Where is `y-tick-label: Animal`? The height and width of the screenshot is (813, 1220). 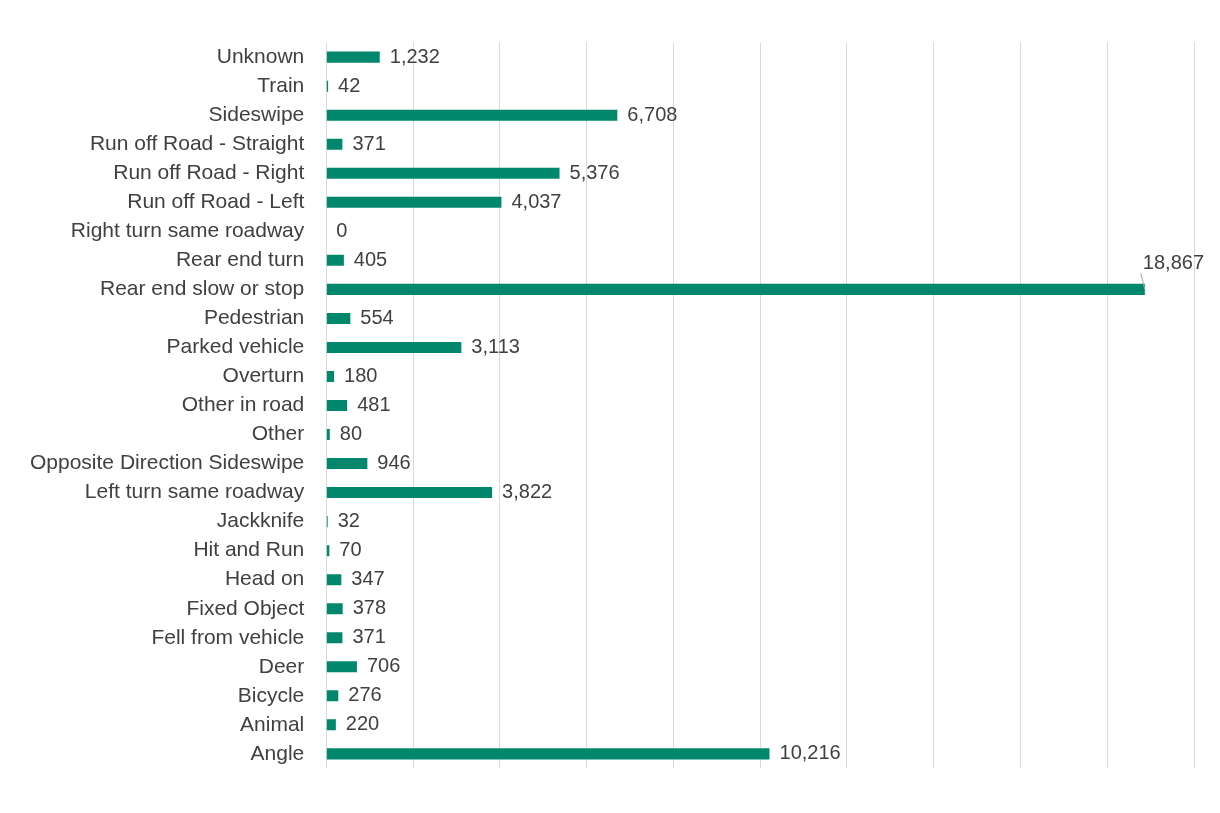
y-tick-label: Animal is located at coordinates (272, 723).